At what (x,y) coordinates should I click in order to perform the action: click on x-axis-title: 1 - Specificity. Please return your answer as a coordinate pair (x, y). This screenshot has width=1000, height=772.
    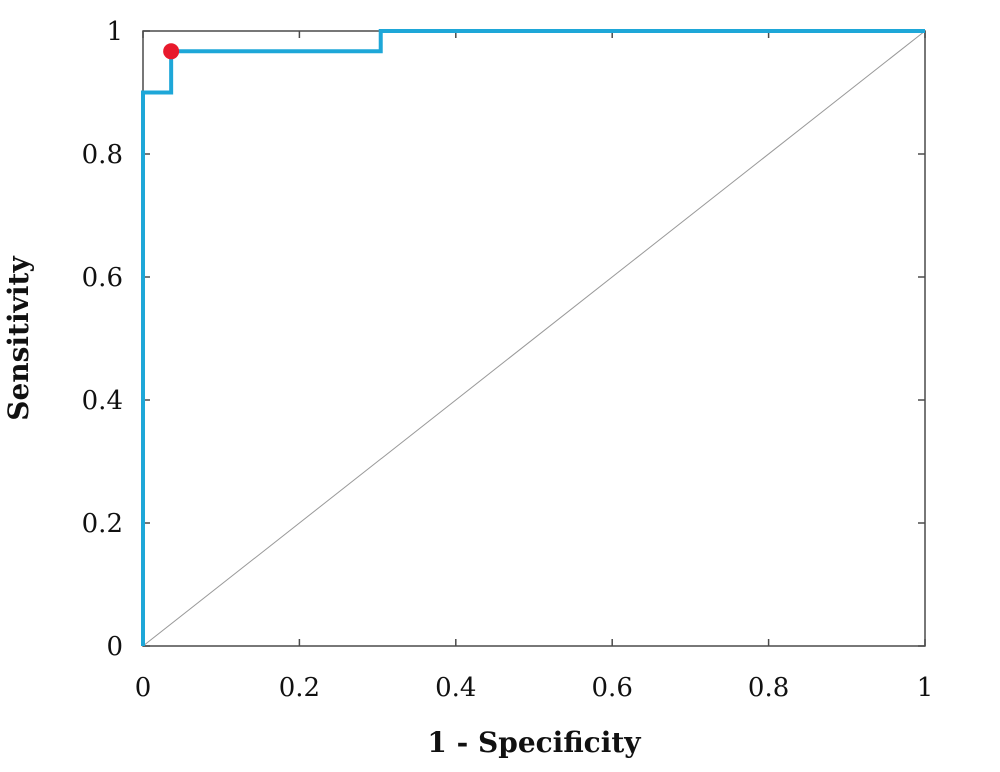
    Looking at the image, I should click on (534, 742).